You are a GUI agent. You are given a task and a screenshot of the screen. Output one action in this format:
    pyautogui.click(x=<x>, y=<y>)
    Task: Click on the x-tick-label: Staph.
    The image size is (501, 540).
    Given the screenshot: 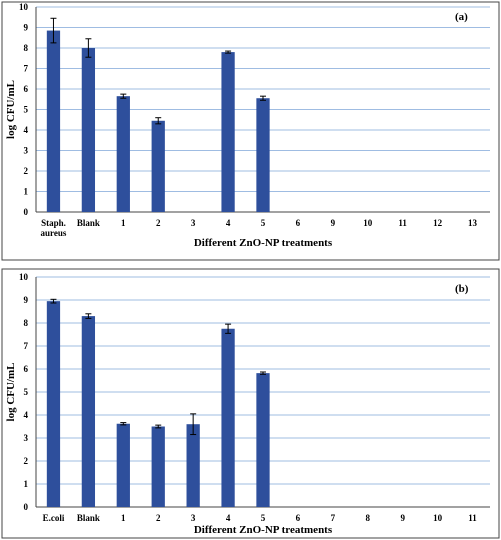 What is the action you would take?
    pyautogui.click(x=53, y=223)
    